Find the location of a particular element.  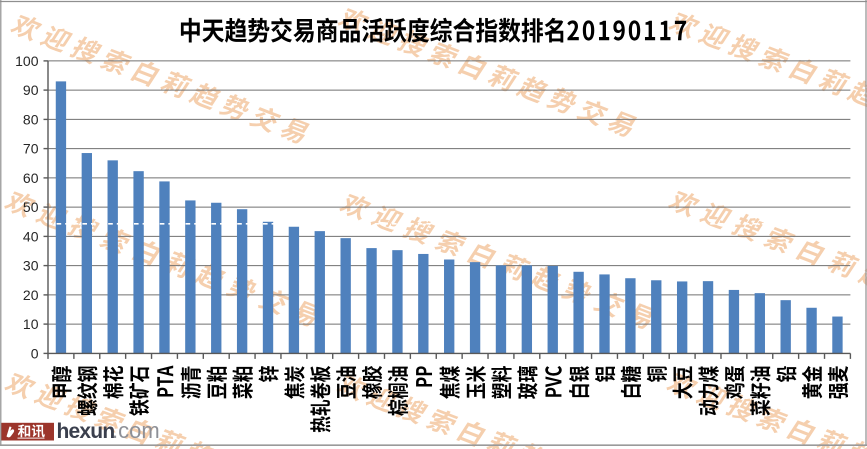

svg-text: 20 is located at coordinates (31, 295).